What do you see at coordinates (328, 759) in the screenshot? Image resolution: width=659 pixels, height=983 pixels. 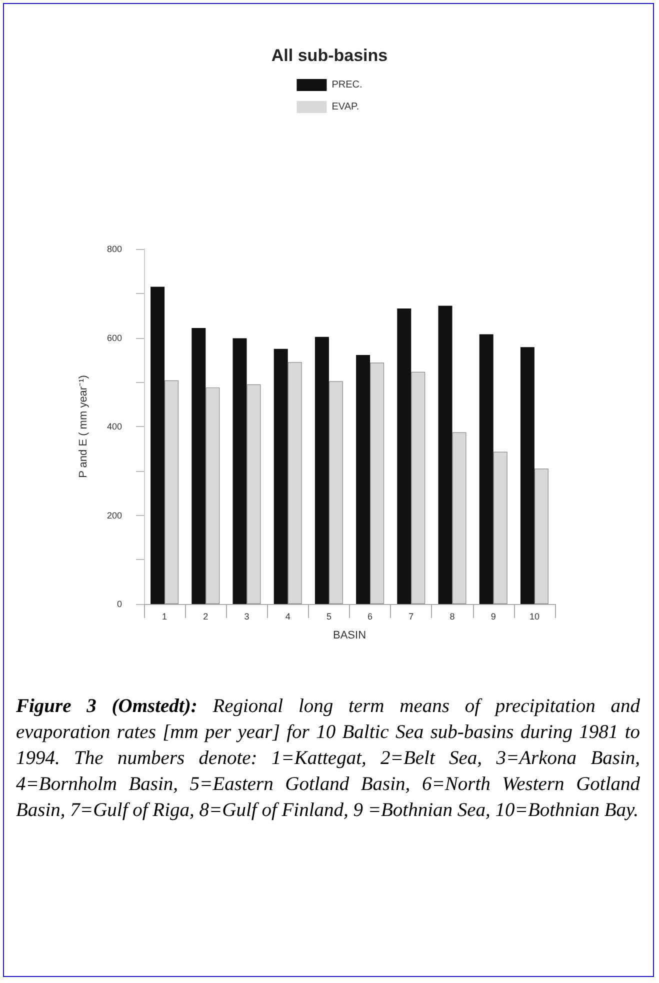 I see `caption: Figure 3 (Omstedt): Regional long term means of precipitation and evaporation rates [mm per year] for 10 Baltic Sea sub-basins during 1981 to 1994. The numbers denote: 1=Kattegat, 2=Belt Sea, 3=Arkona Basin, 4=Bornholm Basin, 5=Eastern Gotland Basin, 6=North Western Gotland Basin, 7=Gulf of Riga, 8=Gulf of Finland, 9 =Bothnian Sea, 10=Bothnian Bay.` at bounding box center [328, 759].